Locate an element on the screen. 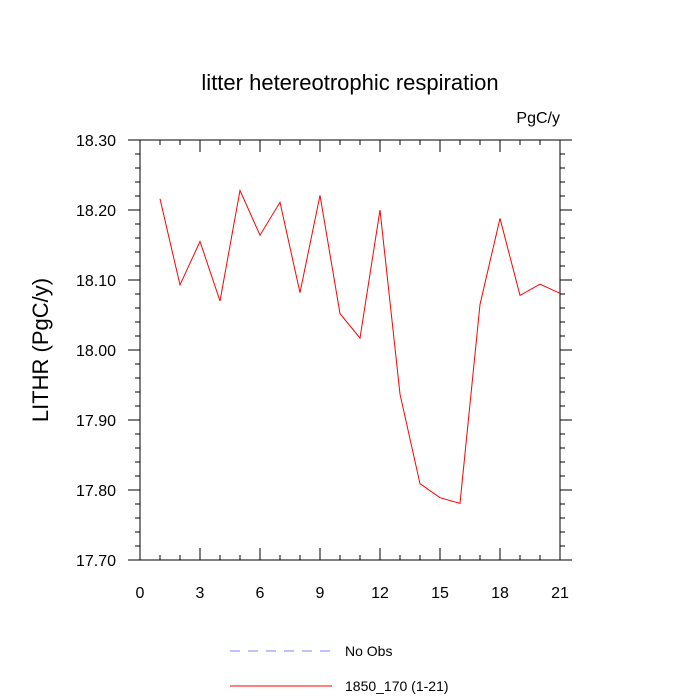 The height and width of the screenshot is (700, 700). y-tick-label: 18.10 is located at coordinates (96, 281).